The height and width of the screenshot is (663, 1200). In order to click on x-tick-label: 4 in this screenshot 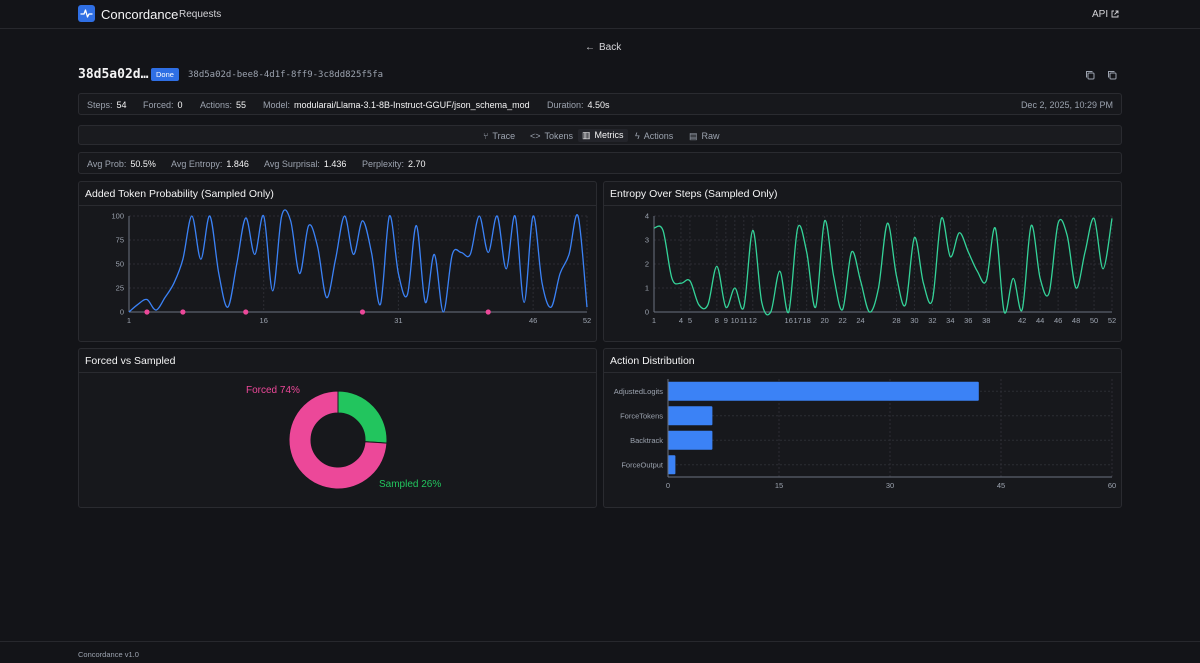, I will do `click(681, 320)`.